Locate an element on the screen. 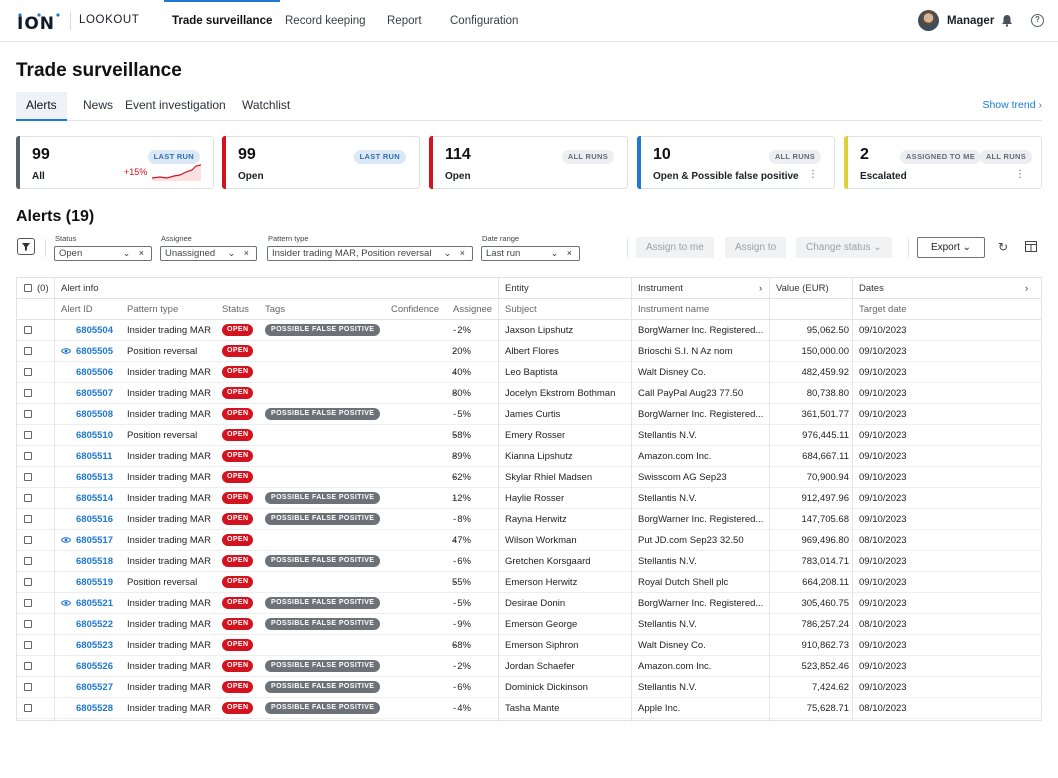 Image resolution: width=1058 pixels, height=778 pixels. summary-card-all: 99 All LAST RUN +15% is located at coordinates (115, 162).